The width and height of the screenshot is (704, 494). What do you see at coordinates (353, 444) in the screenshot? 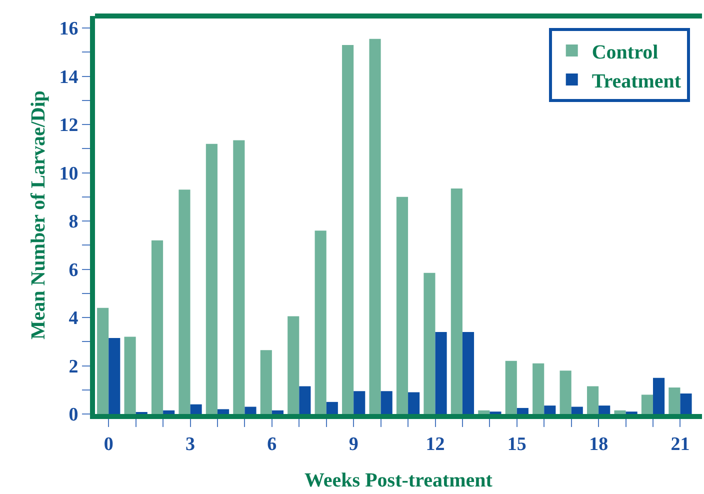
I see `x-tick-label: 9` at bounding box center [353, 444].